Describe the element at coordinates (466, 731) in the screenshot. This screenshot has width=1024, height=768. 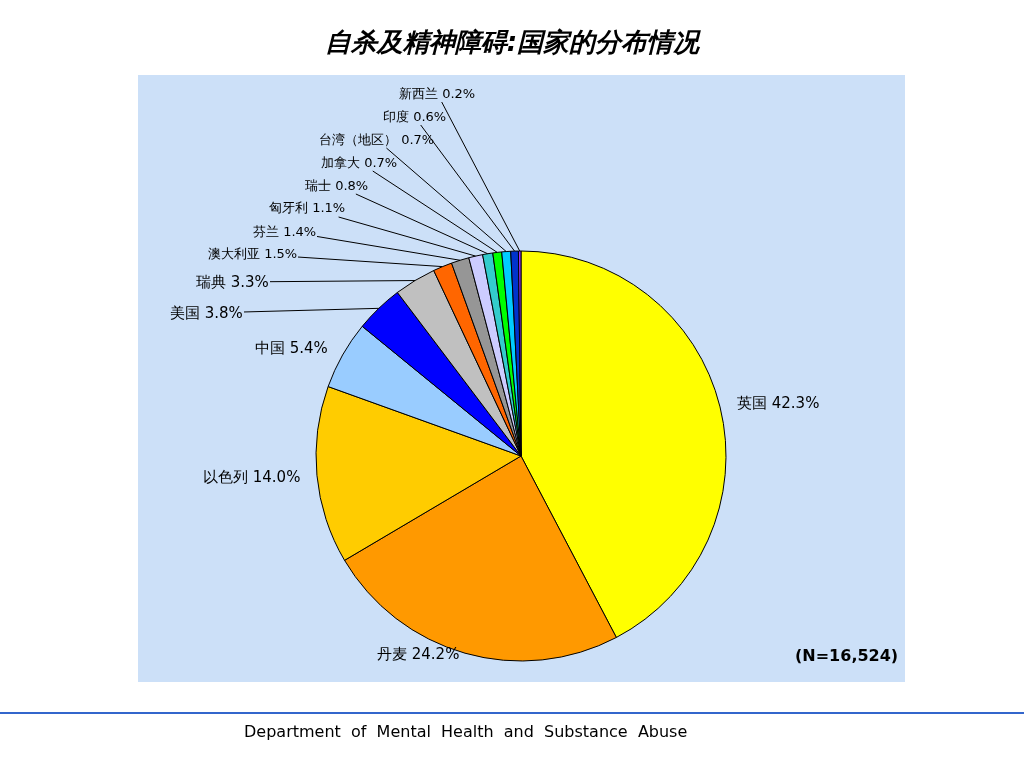
I see `text: Department of Mental Health and Substance Abuse` at that location.